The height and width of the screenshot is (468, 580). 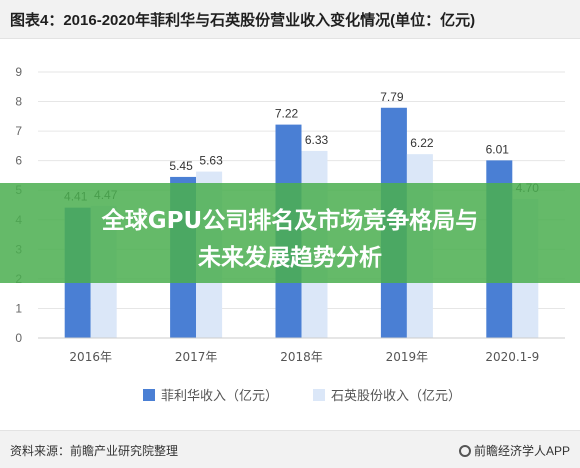 I want to click on data-label: 6.22, so click(x=422, y=143).